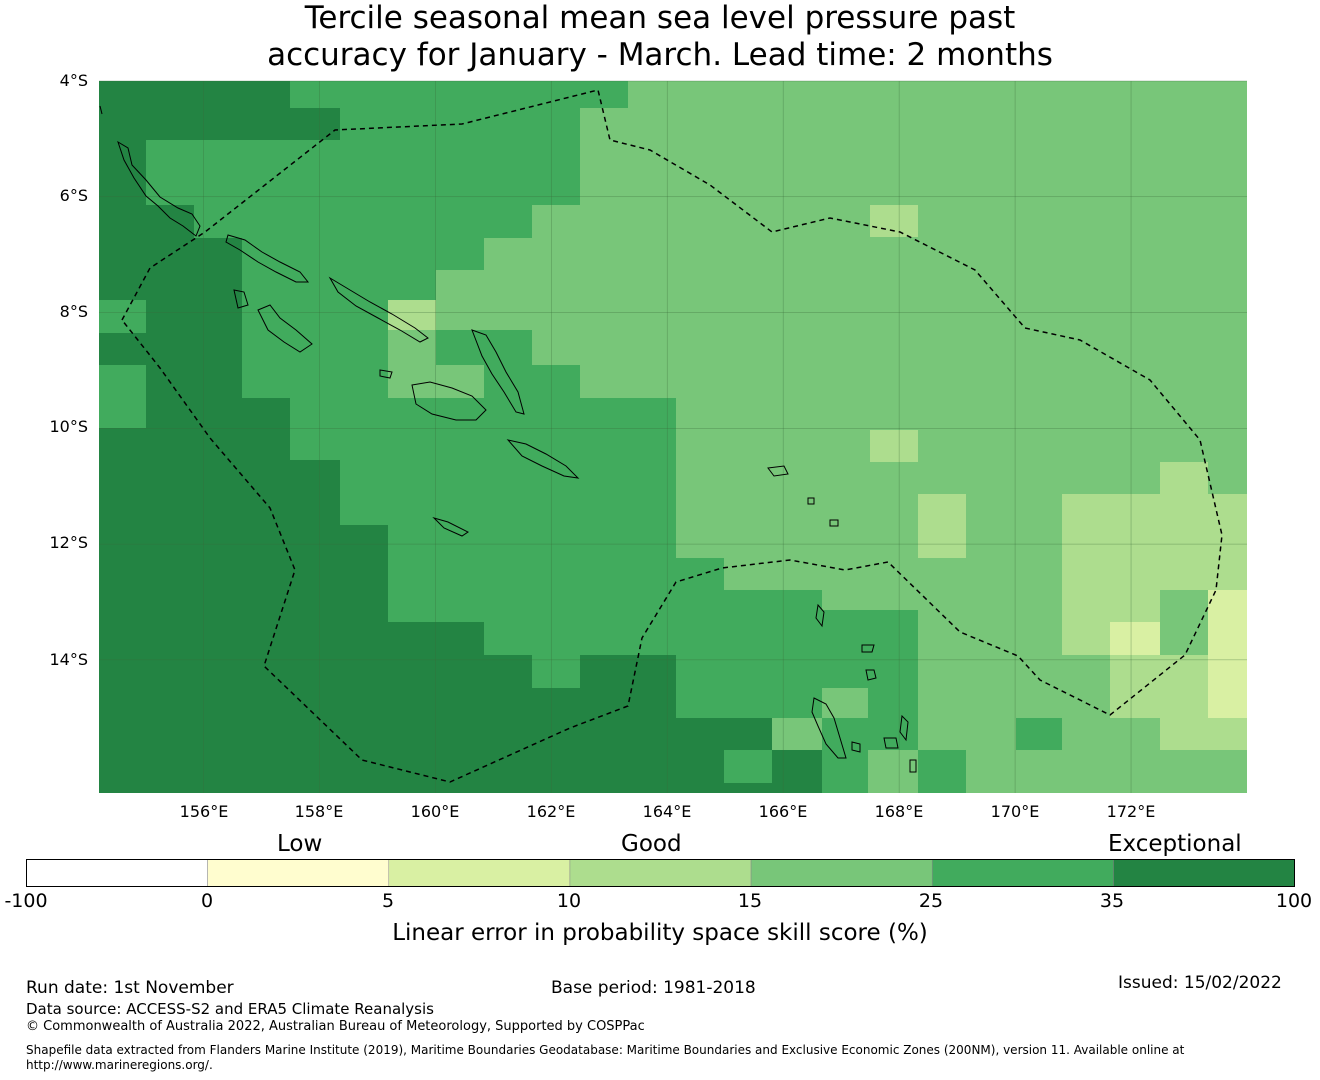 This screenshot has height=1080, width=1320. Describe the element at coordinates (130, 988) in the screenshot. I see `run-date: Run date: 1st November` at that location.